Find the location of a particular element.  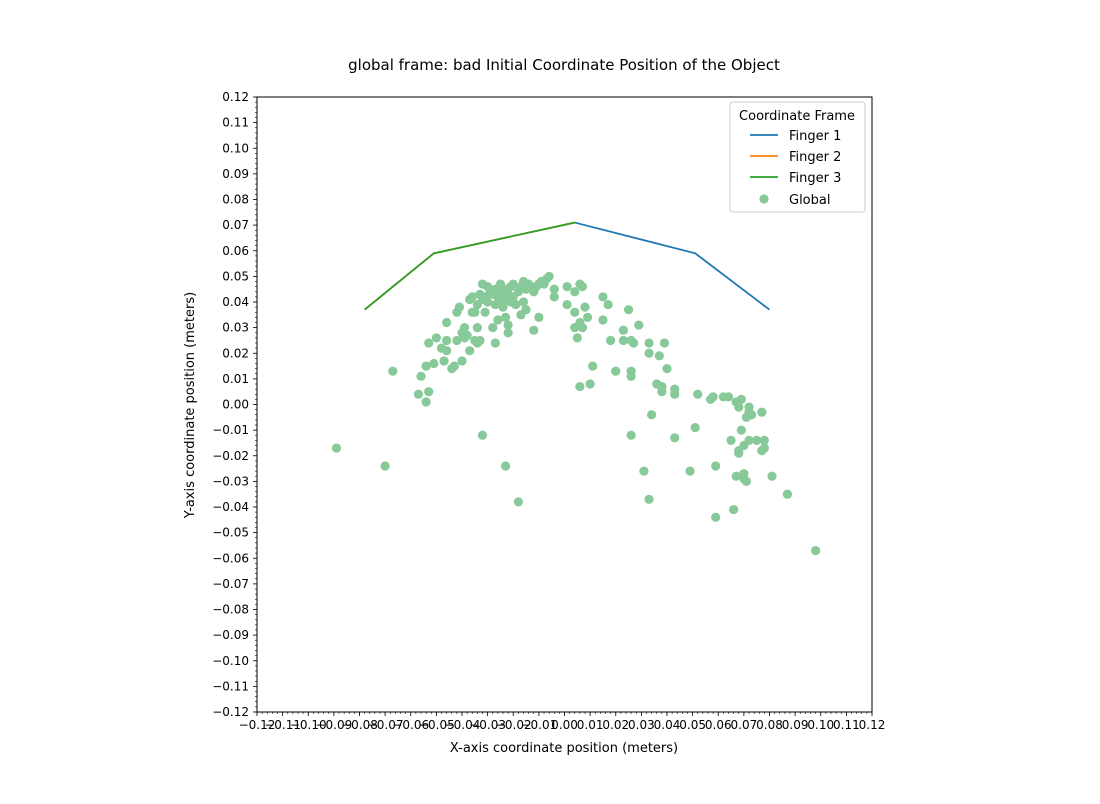

y-tick-label: 0.11 is located at coordinates (235, 123).